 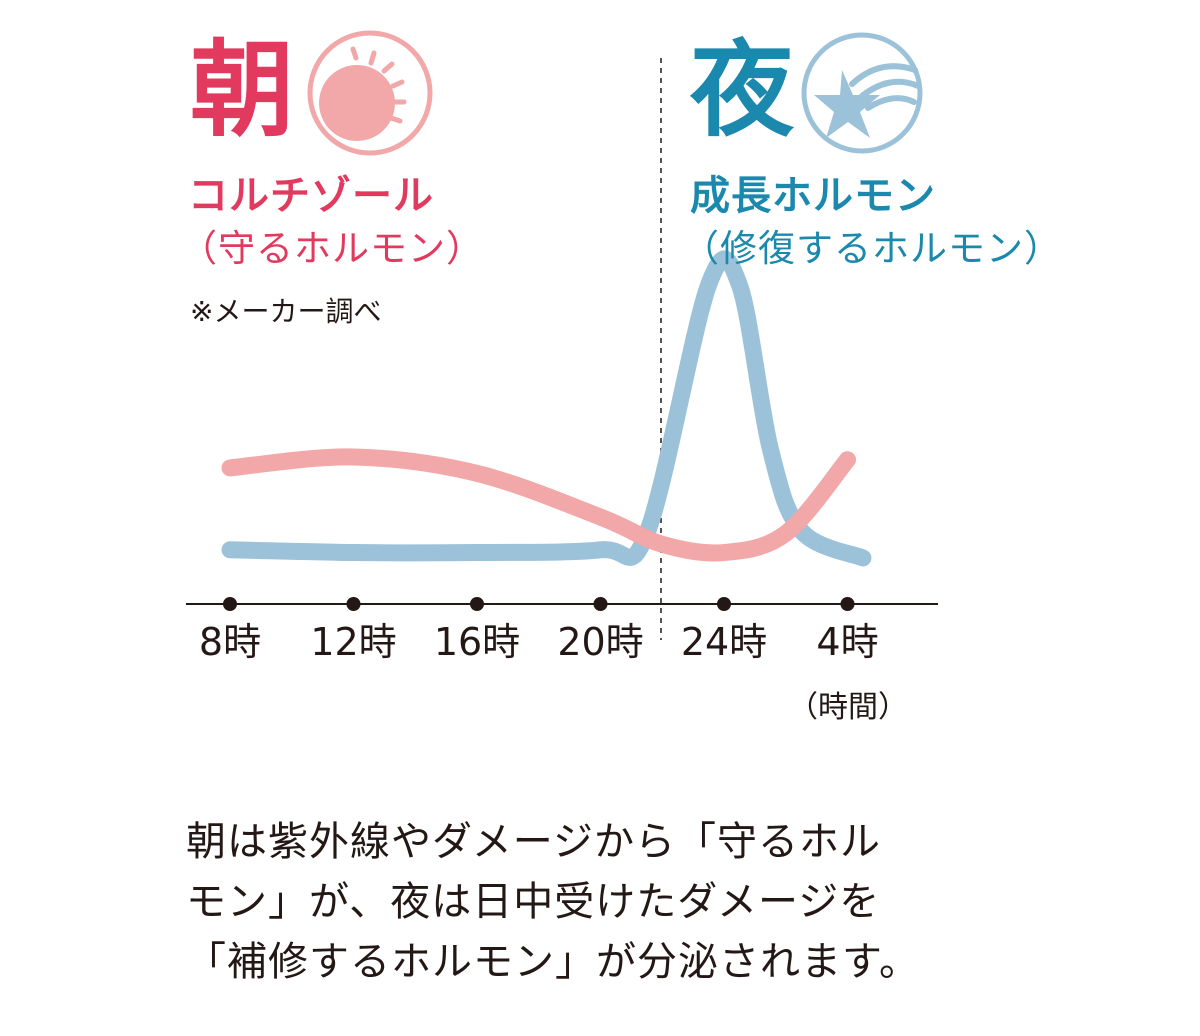 I want to click on cortisol-line, so click(x=538, y=505).